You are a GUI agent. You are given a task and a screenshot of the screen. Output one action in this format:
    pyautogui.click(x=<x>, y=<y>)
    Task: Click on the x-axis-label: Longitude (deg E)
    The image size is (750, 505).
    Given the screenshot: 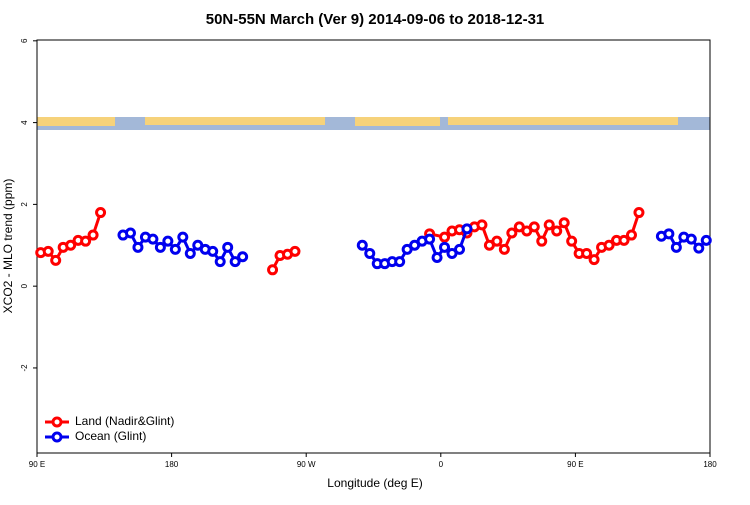 What is the action you would take?
    pyautogui.click(x=374, y=483)
    